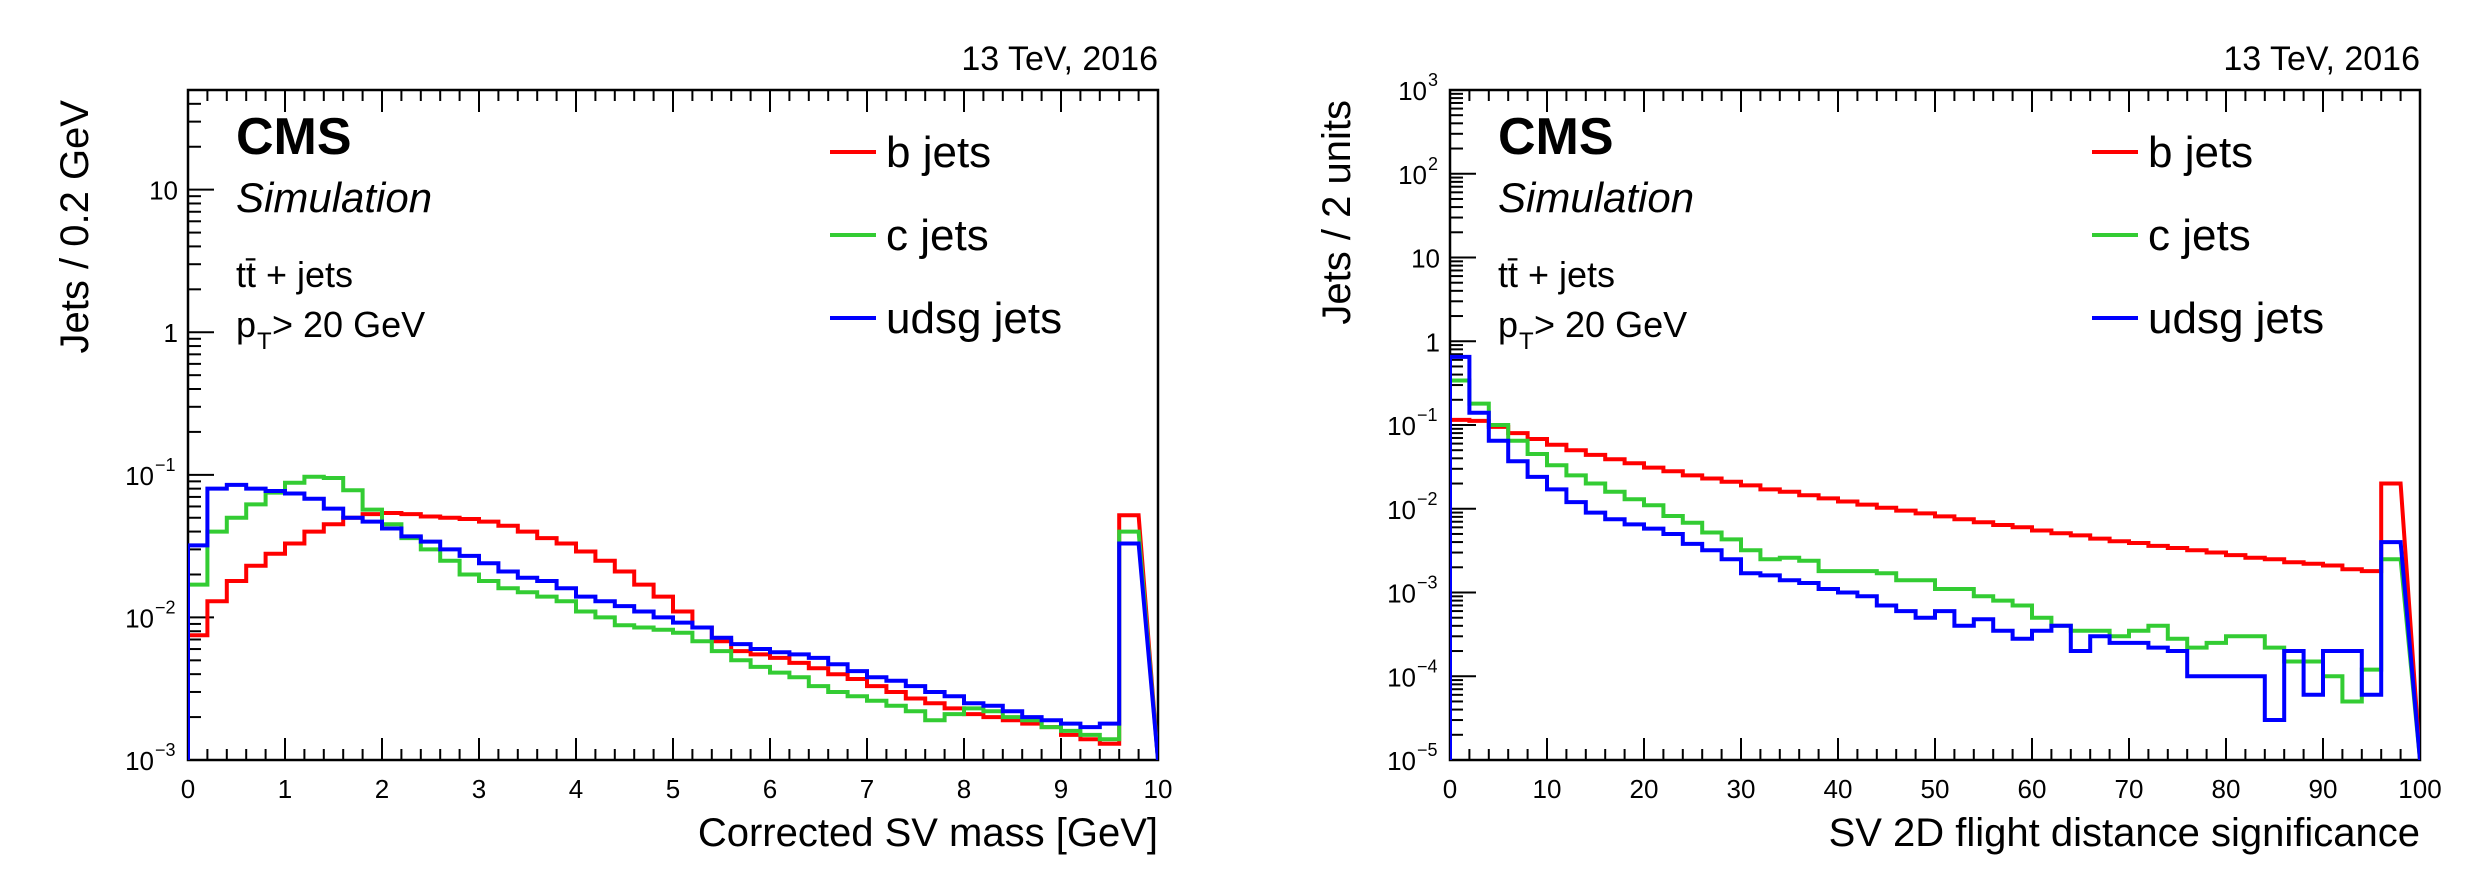  I want to click on y-axis-label: Jets / 0.2 GeV, so click(75, 227).